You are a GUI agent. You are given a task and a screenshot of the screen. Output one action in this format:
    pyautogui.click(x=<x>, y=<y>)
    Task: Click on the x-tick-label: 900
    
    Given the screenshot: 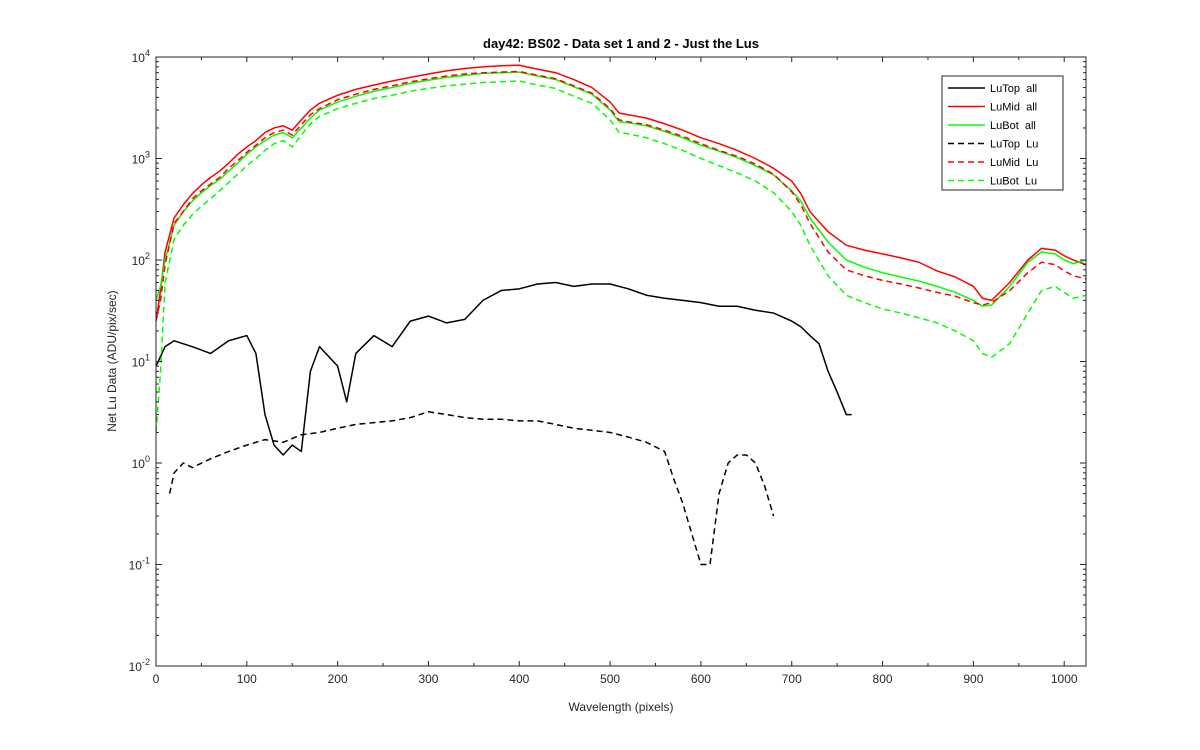 What is the action you would take?
    pyautogui.click(x=973, y=679)
    